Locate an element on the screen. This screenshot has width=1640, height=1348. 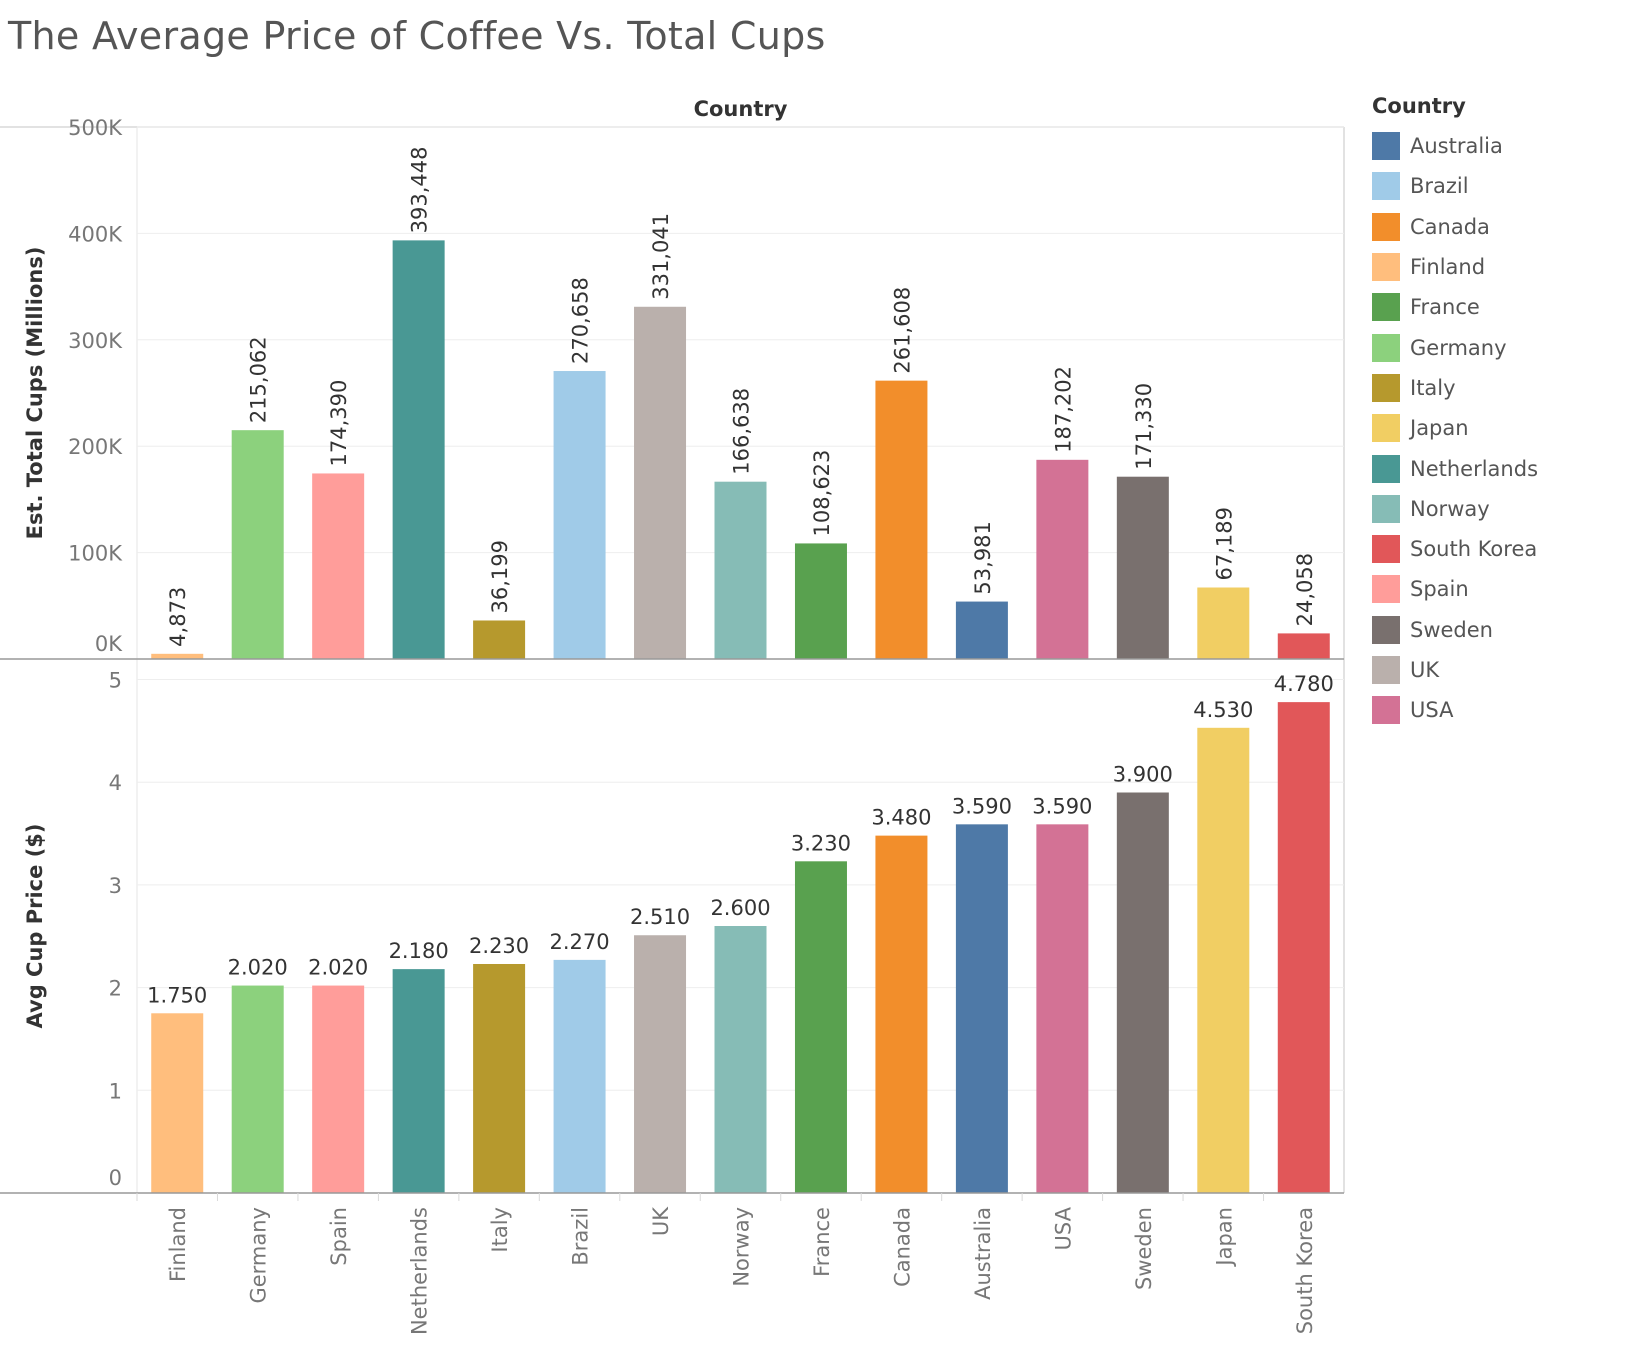
column-header: Country is located at coordinates (741, 109).